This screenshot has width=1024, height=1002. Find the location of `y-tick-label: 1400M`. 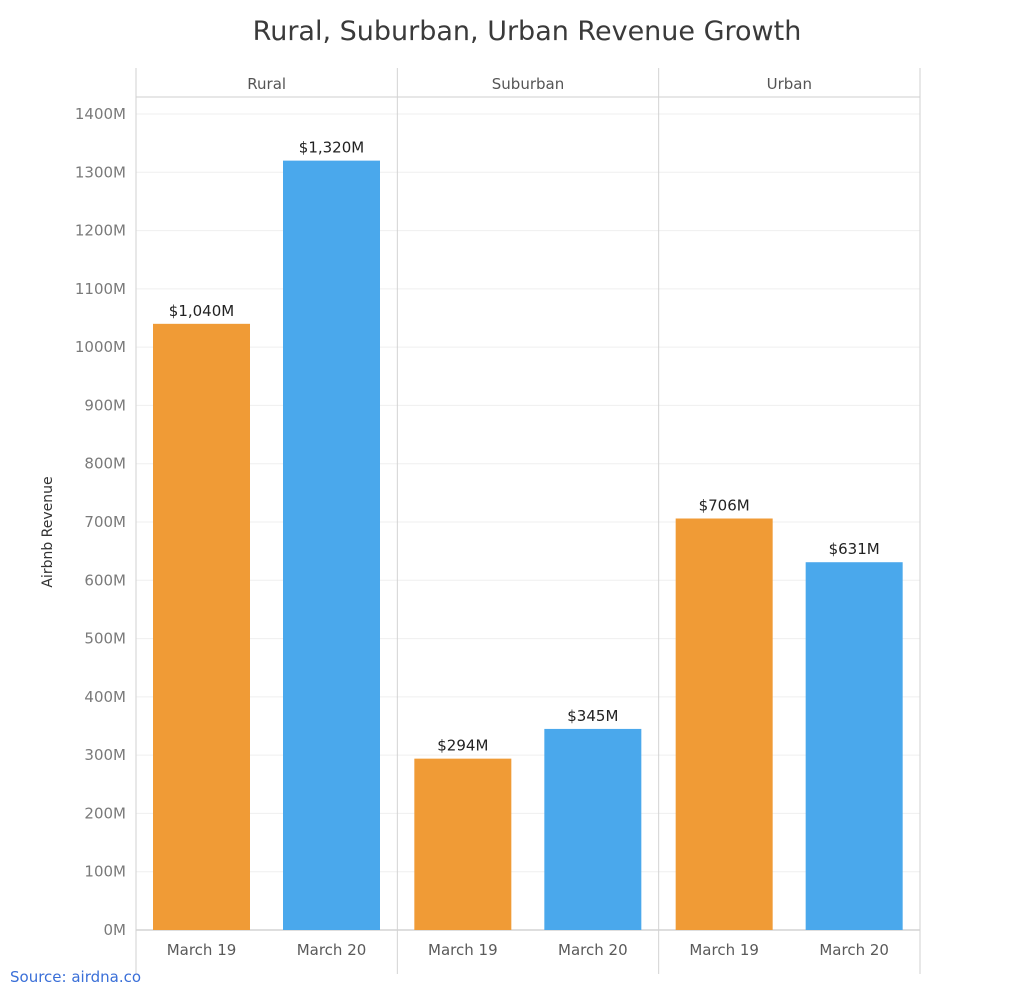

y-tick-label: 1400M is located at coordinates (100, 114).